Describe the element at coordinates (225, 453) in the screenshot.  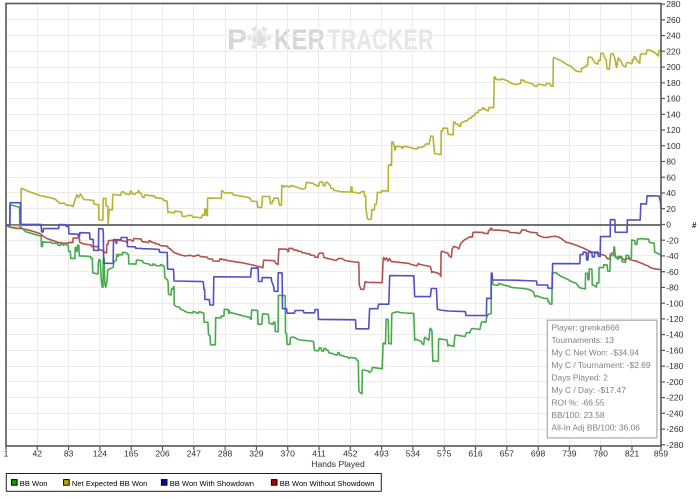
I see `svg-text: 288` at that location.